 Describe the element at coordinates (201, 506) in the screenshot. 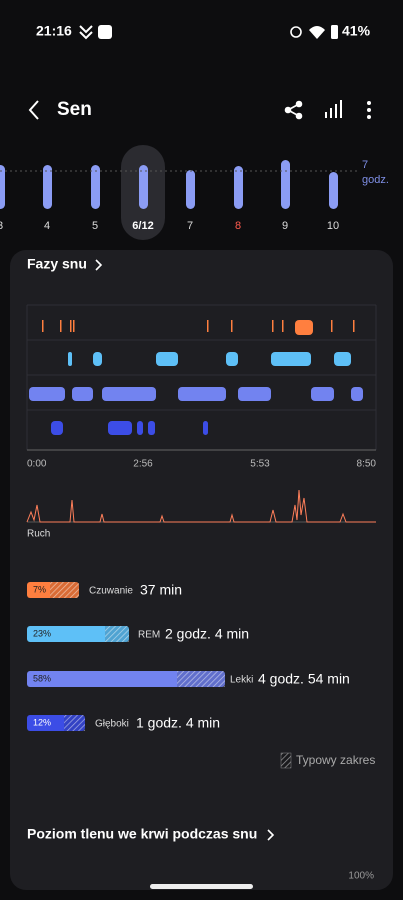

I see `motion-line` at that location.